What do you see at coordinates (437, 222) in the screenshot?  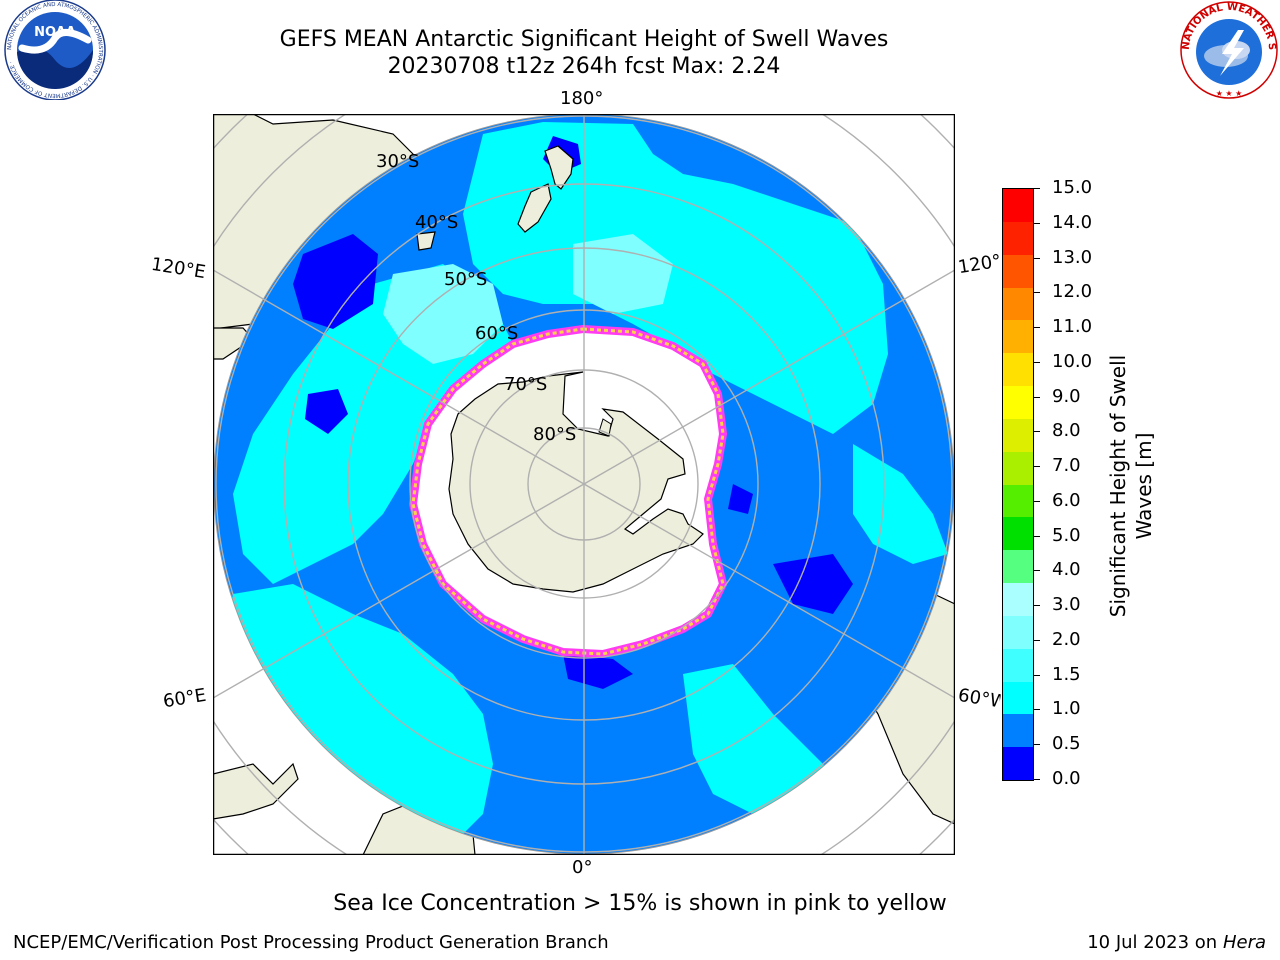 I see `lat-label-40s: 40°S` at bounding box center [437, 222].